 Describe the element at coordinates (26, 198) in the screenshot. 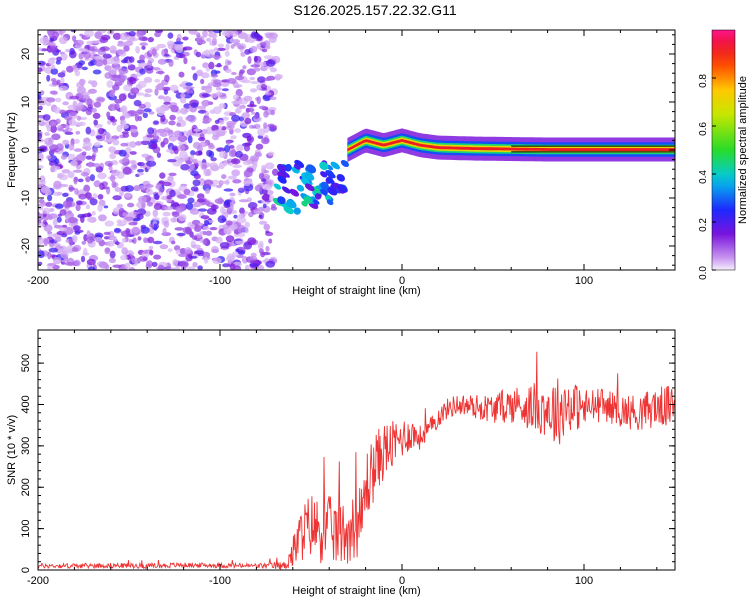

I see `y-tick-label: -10` at that location.